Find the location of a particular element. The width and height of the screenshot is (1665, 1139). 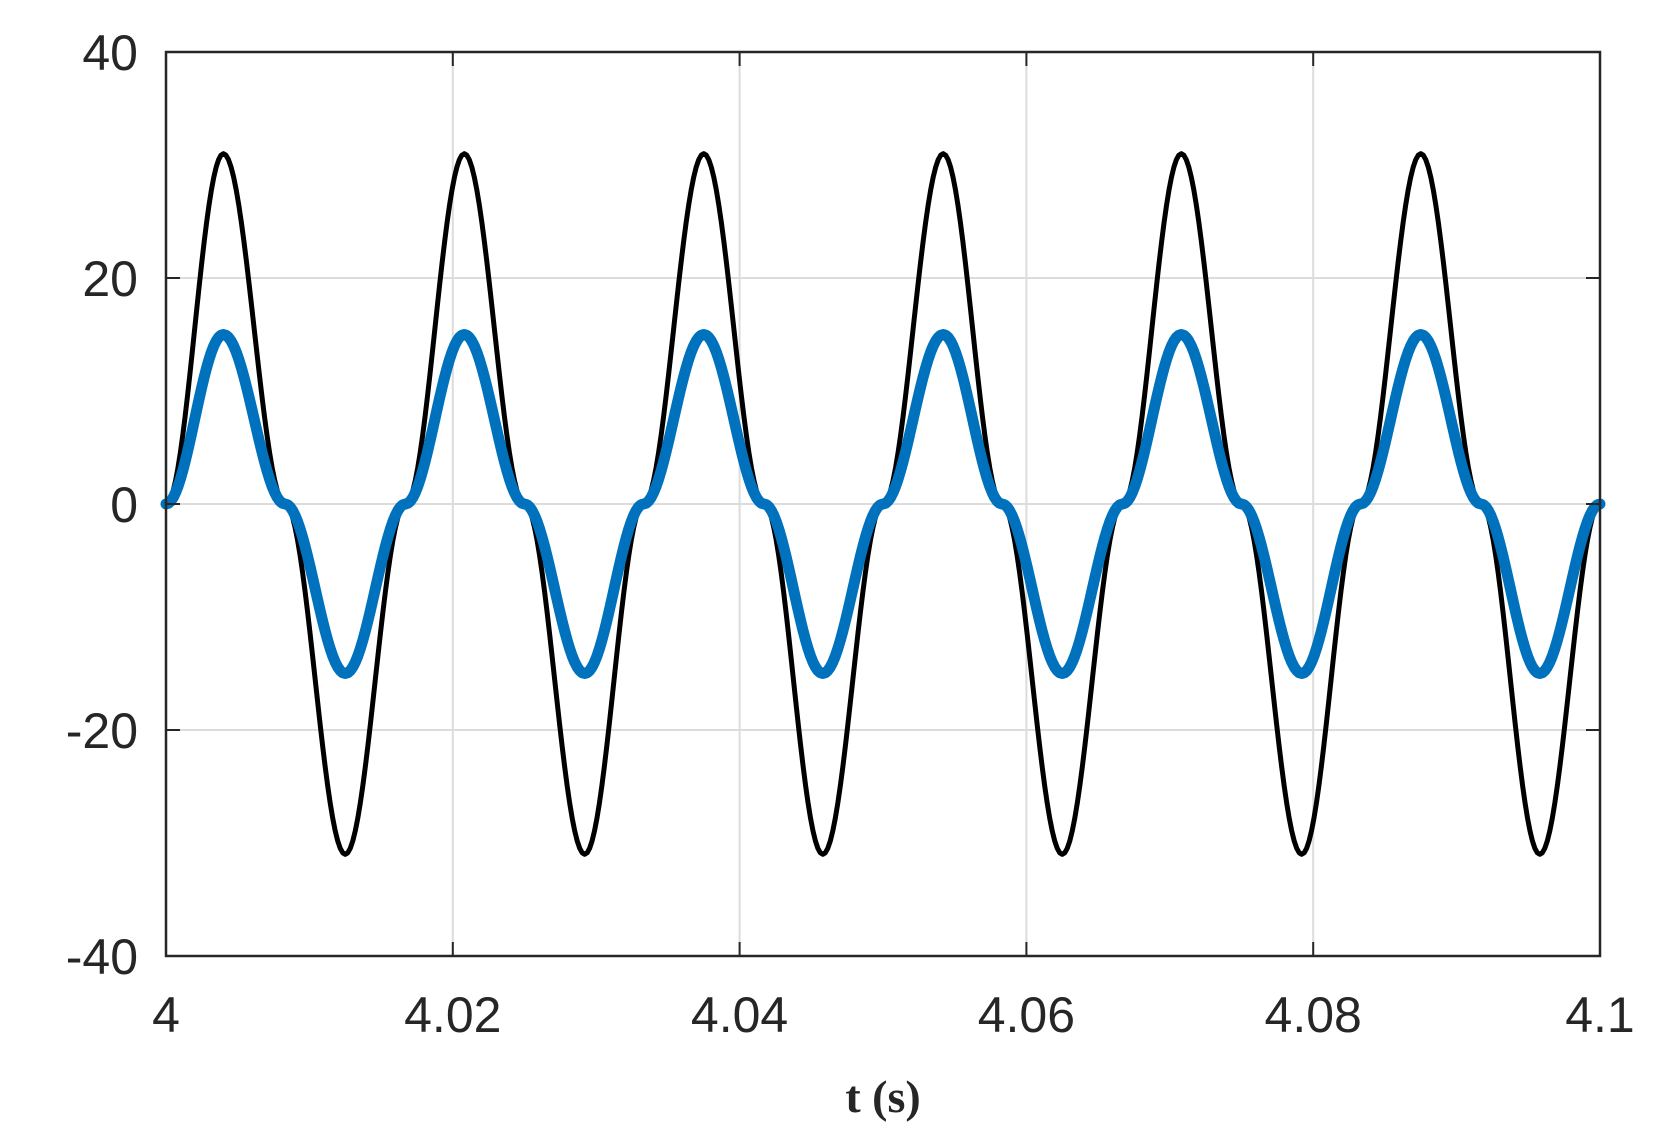

y-tick-label: 20 is located at coordinates (110, 279).